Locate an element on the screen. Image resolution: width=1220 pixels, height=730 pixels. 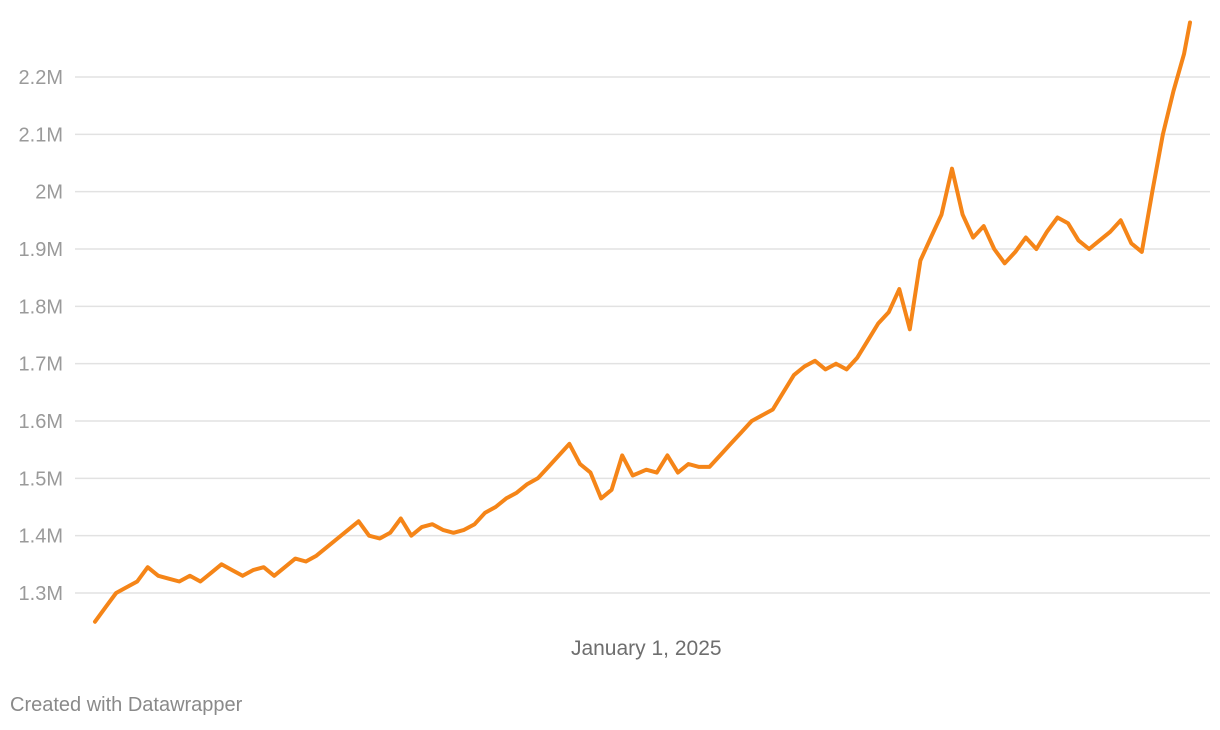
y-tick-label: 2.2M is located at coordinates (41, 78).